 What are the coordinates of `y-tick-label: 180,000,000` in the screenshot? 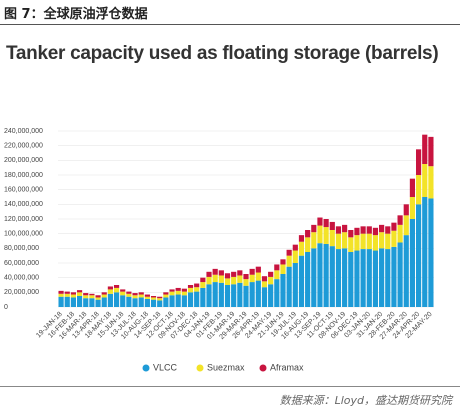 It's located at (23, 175).